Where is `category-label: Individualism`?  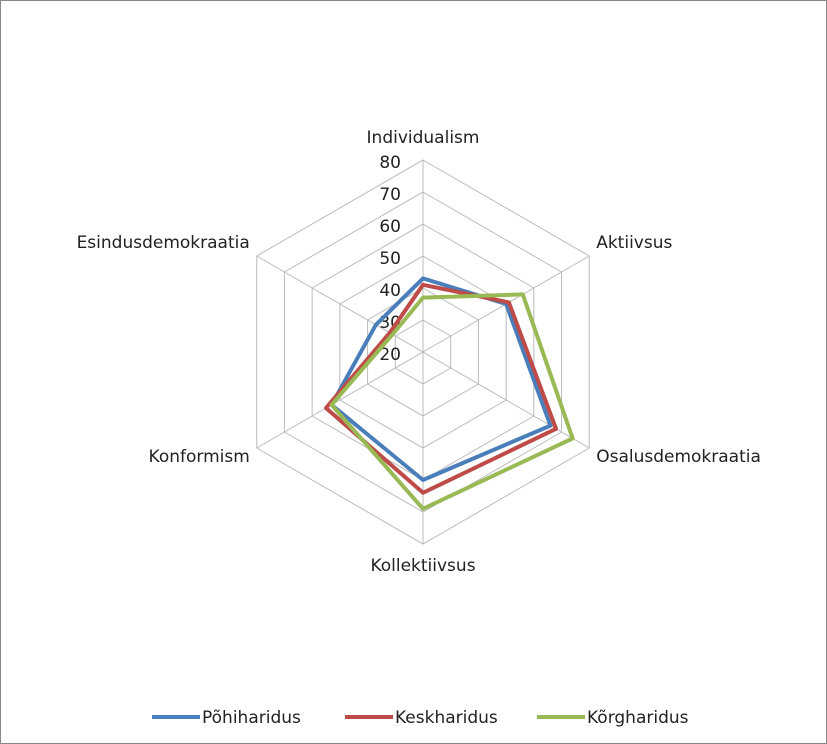 category-label: Individualism is located at coordinates (423, 138).